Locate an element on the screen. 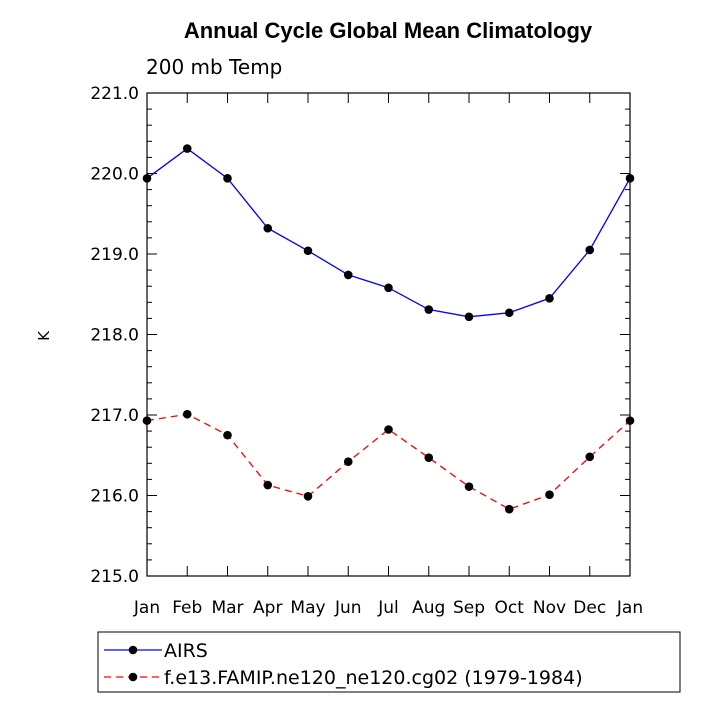 The height and width of the screenshot is (716, 718). x-tick-label: Jun is located at coordinates (348, 608).